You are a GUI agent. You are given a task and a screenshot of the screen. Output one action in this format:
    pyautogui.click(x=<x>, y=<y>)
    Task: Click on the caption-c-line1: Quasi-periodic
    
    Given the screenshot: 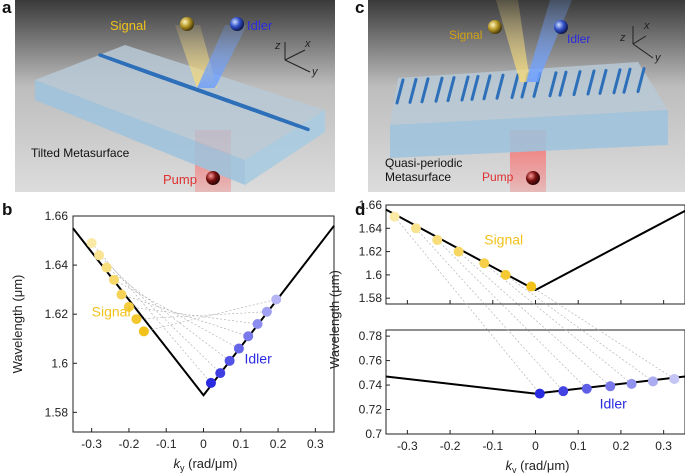 What is the action you would take?
    pyautogui.click(x=424, y=163)
    